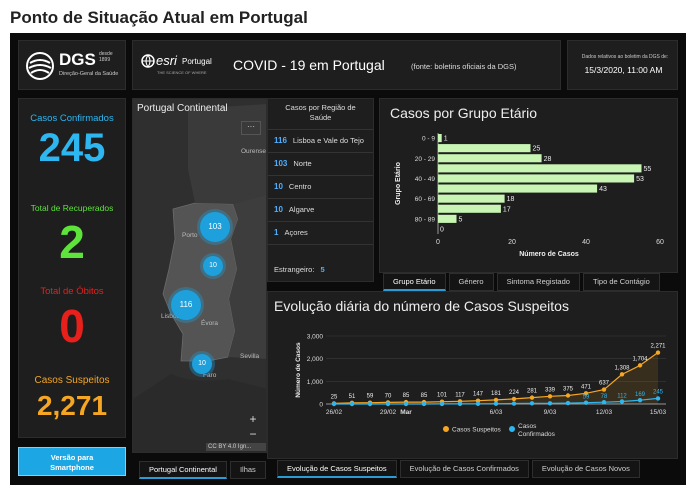 This screenshot has height=498, width=696. What do you see at coordinates (72, 461) in the screenshot?
I see `smartphone-version-button: Versão para Smartphone` at bounding box center [72, 461].